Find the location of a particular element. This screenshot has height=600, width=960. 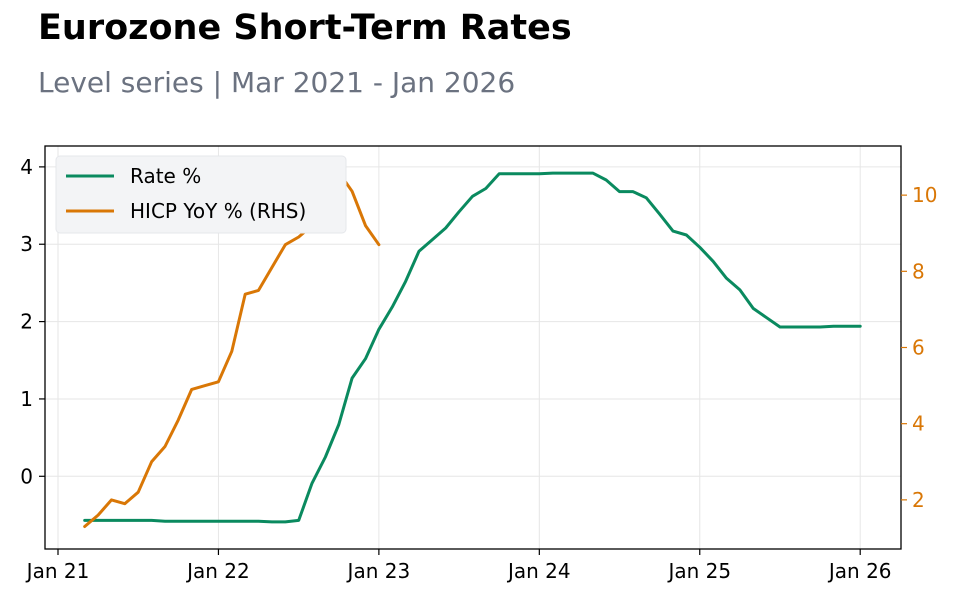

y-left-tick-label: 0 is located at coordinates (26, 476).